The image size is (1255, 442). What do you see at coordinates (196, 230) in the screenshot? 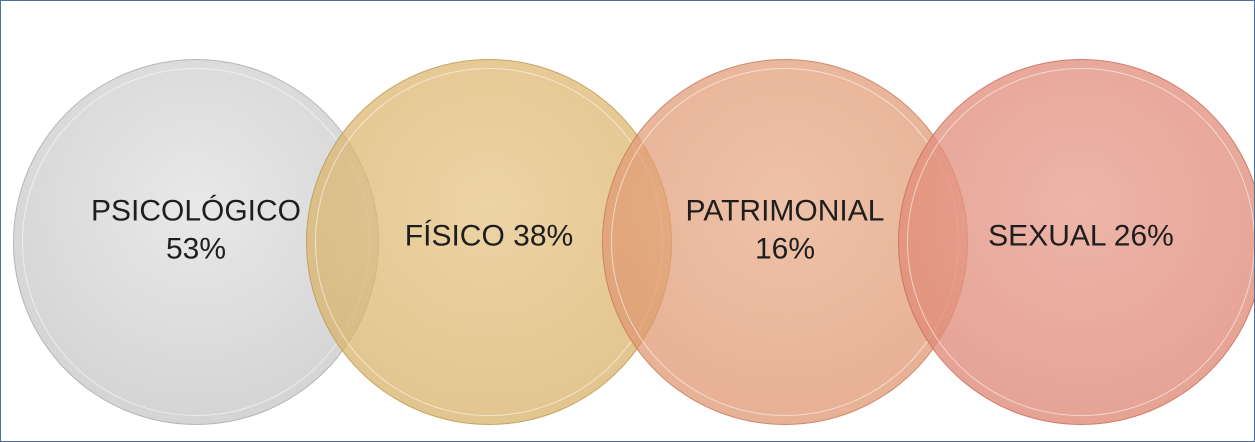
I see `circle-label: PSICOLÓGICO 53%` at bounding box center [196, 230].